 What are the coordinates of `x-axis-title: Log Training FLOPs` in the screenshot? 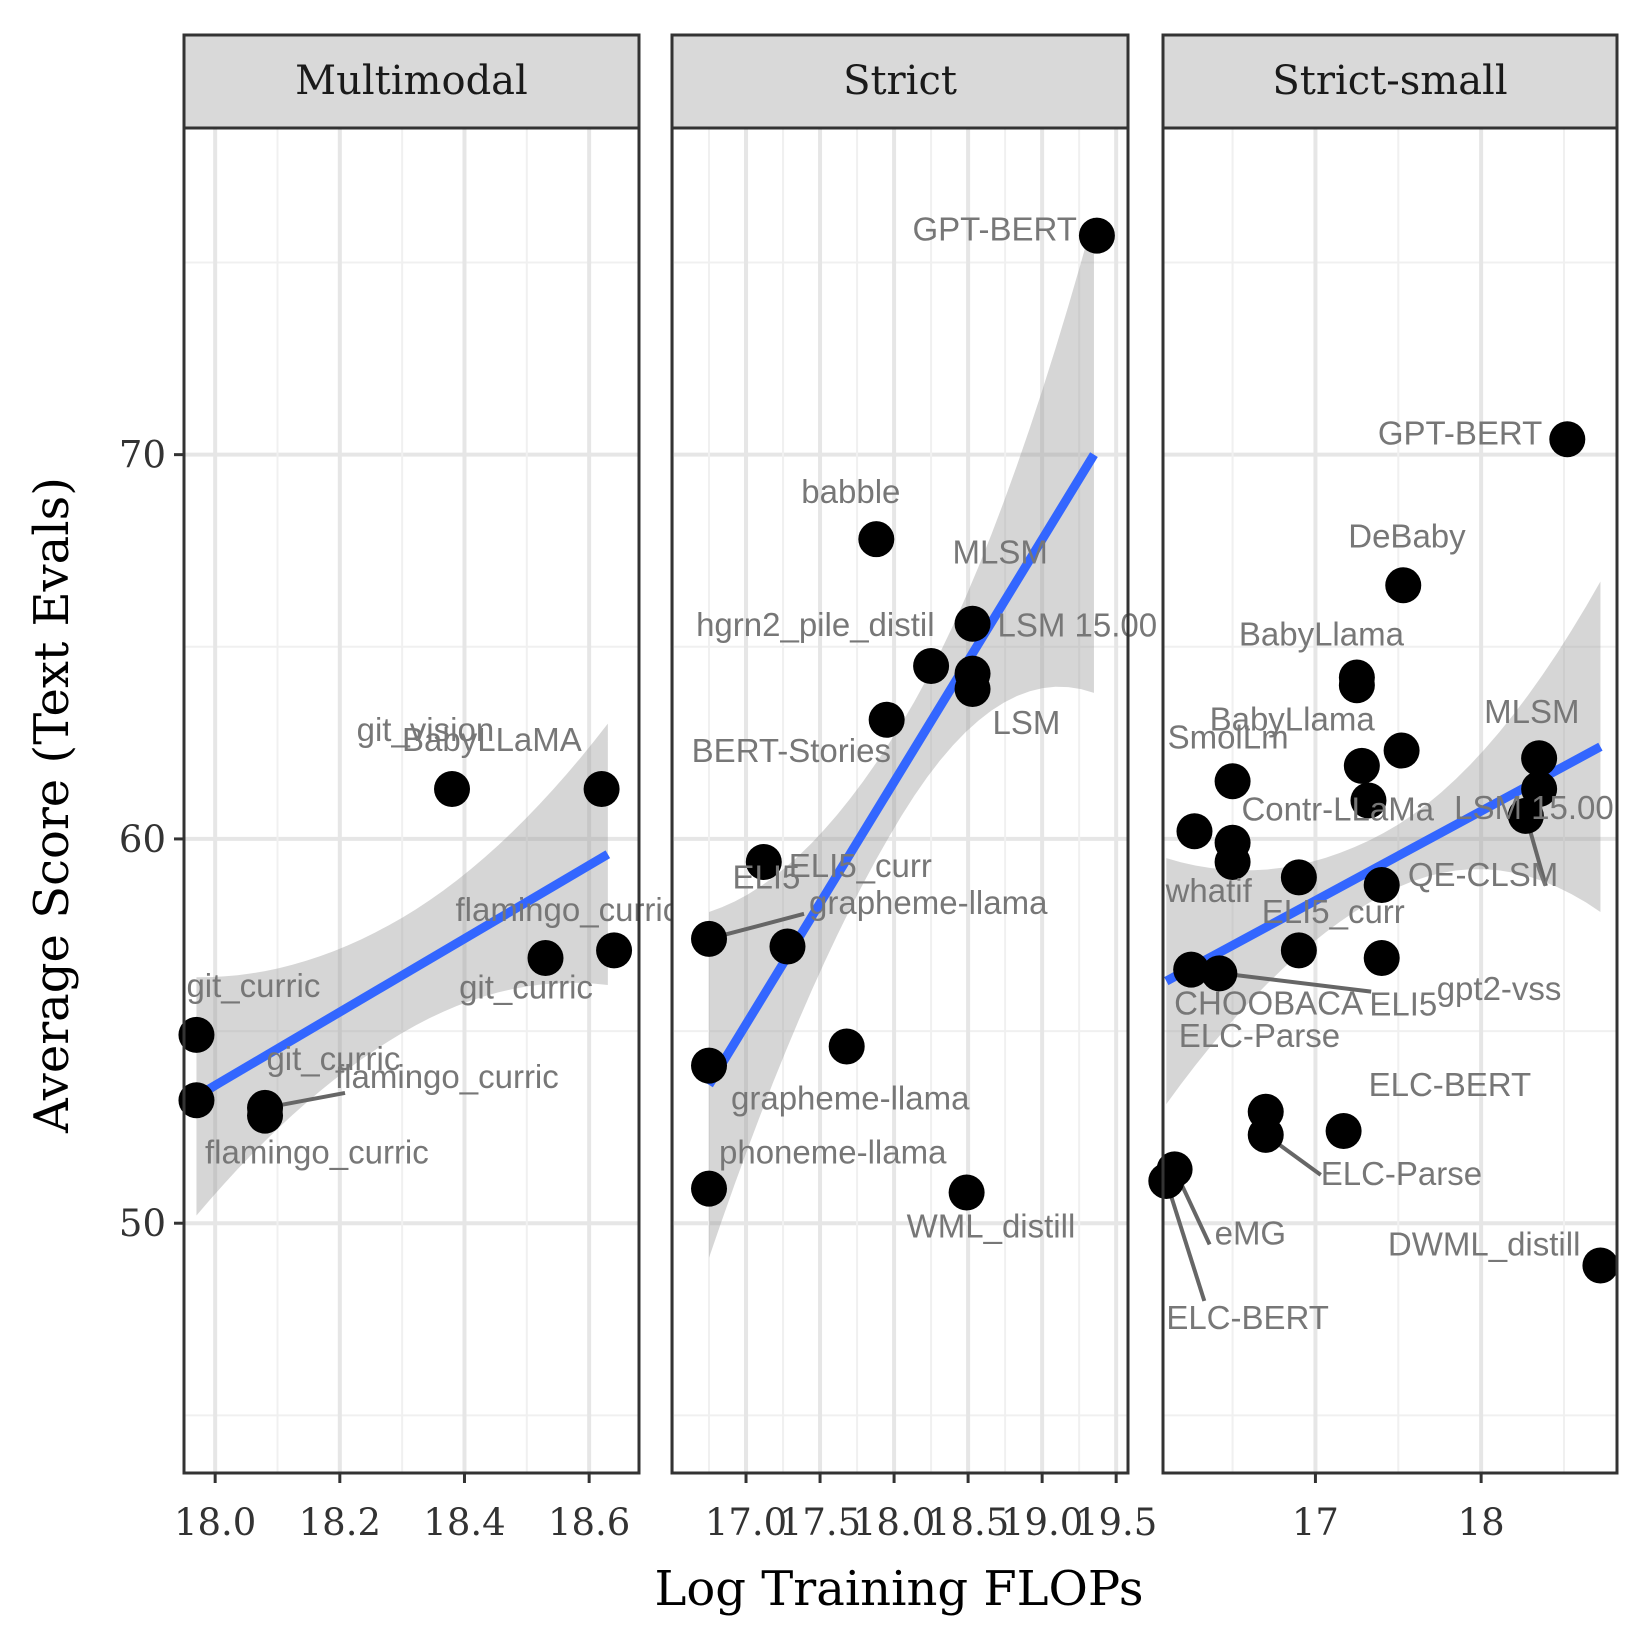 It's located at (898, 1589).